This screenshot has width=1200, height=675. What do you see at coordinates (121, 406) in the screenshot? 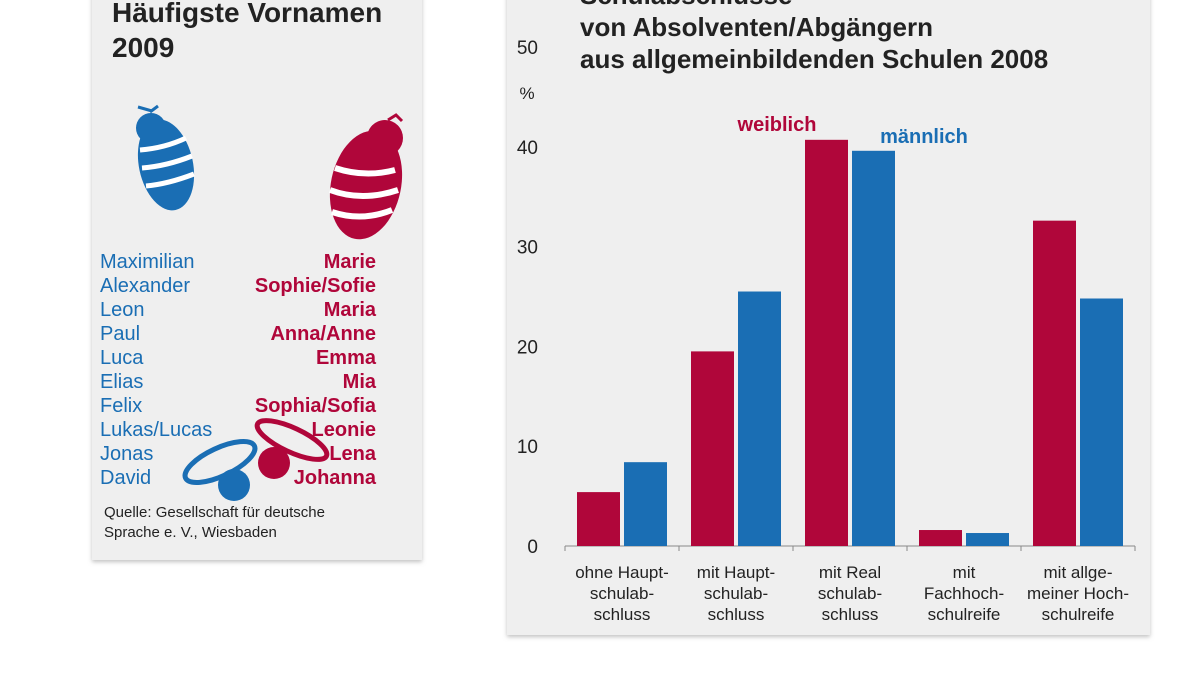
I see `boy-name: Felix` at bounding box center [121, 406].